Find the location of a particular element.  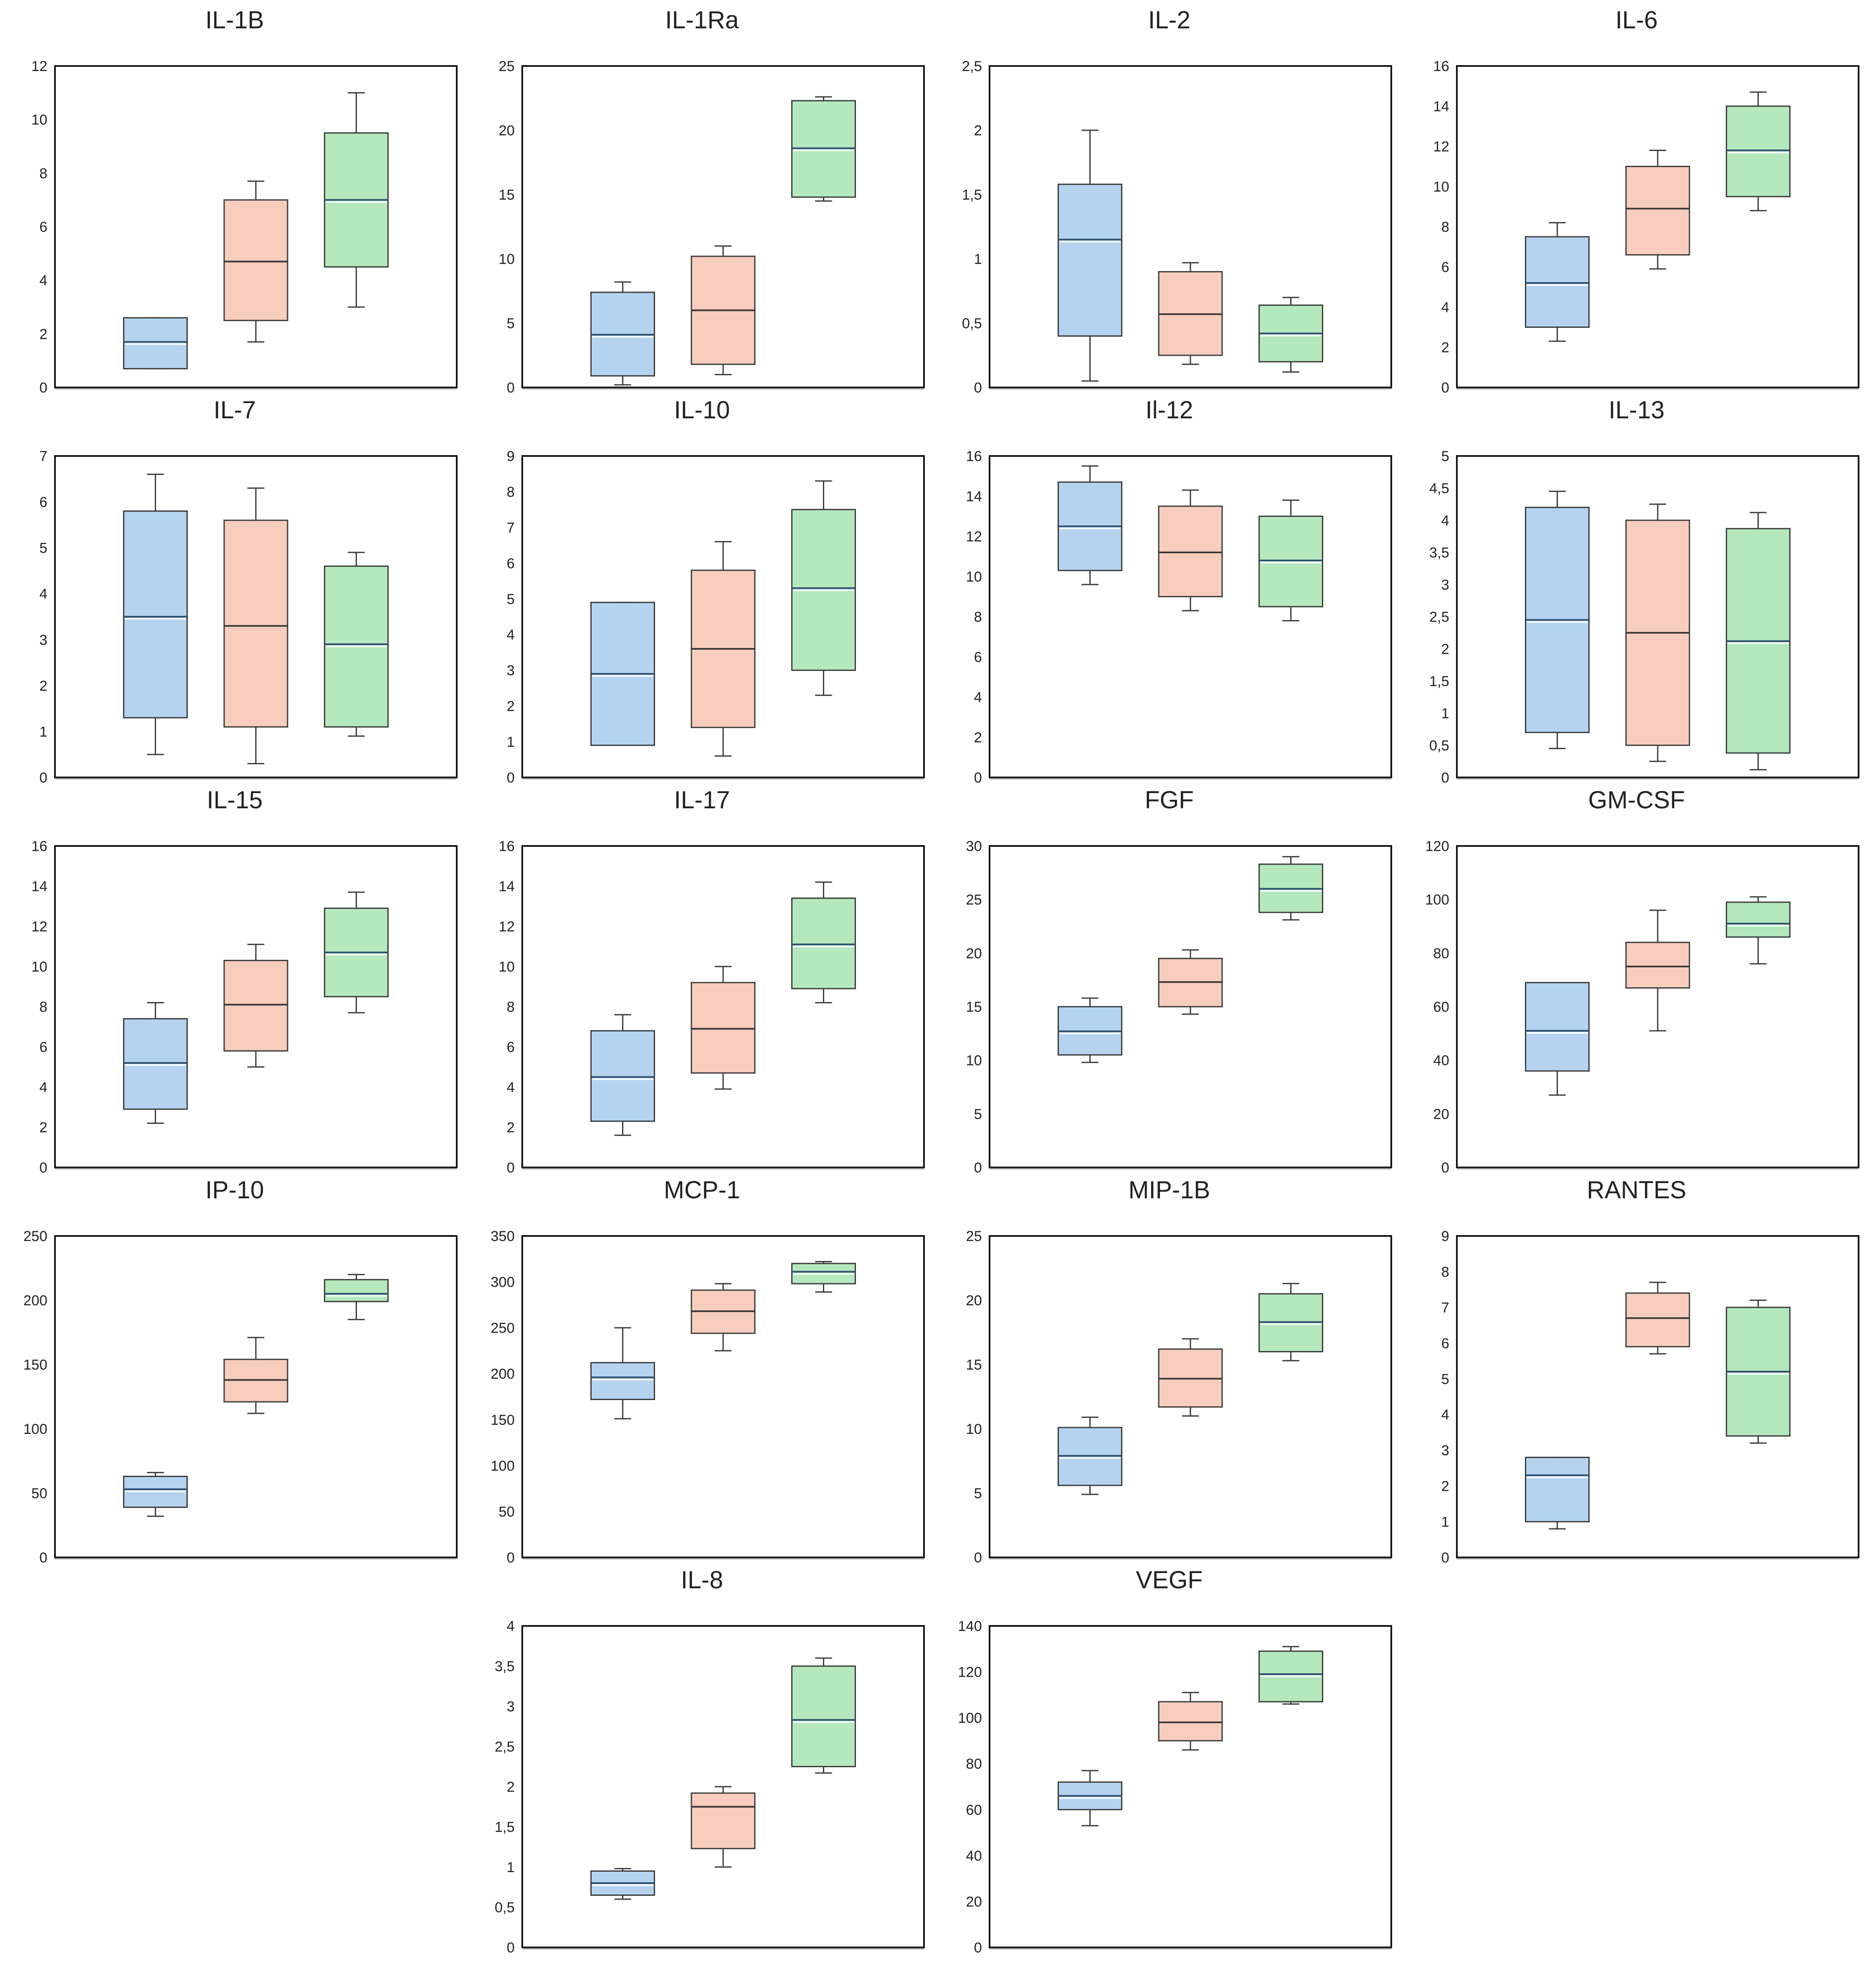

chart-title: IL-6 is located at coordinates (1637, 20).